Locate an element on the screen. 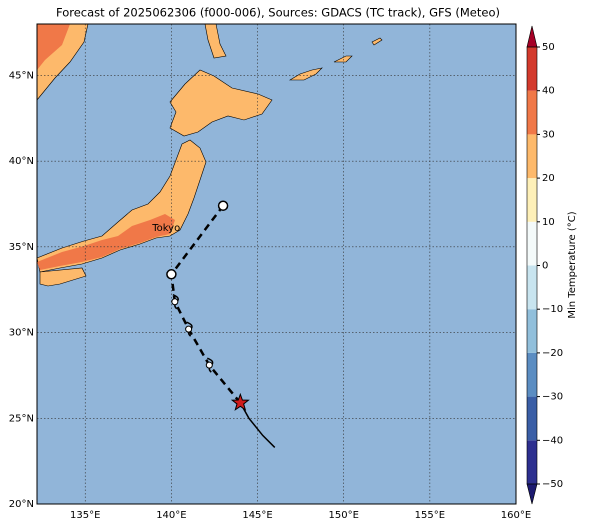  colorbar-under is located at coordinates (532, 494).